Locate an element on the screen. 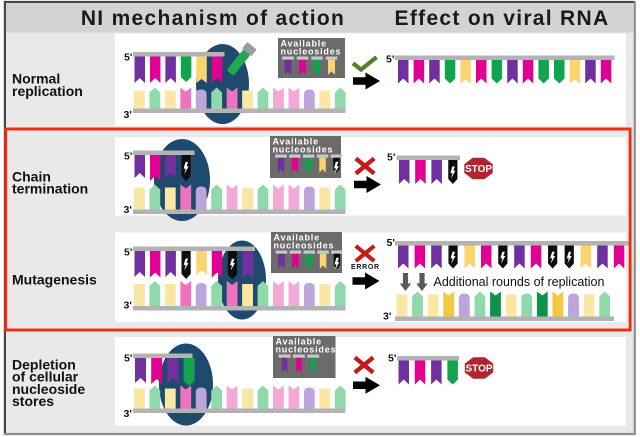 The width and height of the screenshot is (640, 437). svg-text:Additional rounds of replicati: Additional rounds of replication is located at coordinates (519, 282).